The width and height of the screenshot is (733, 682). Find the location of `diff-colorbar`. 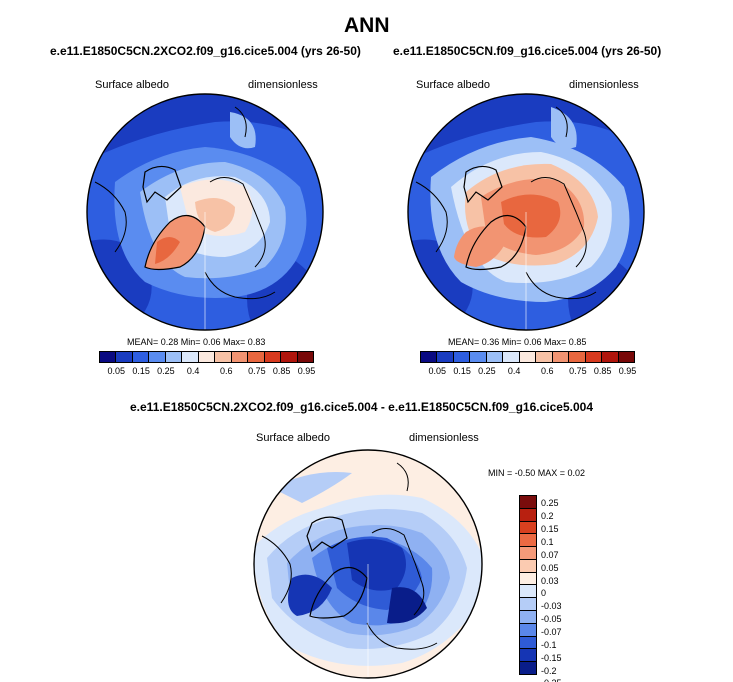

diff-colorbar is located at coordinates (528, 585).